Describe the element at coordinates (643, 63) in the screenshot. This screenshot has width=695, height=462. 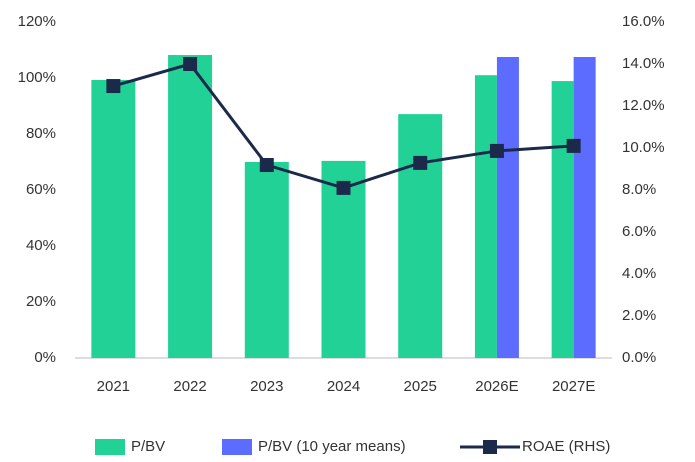
I see `y2-tick-label: 14.0%` at that location.